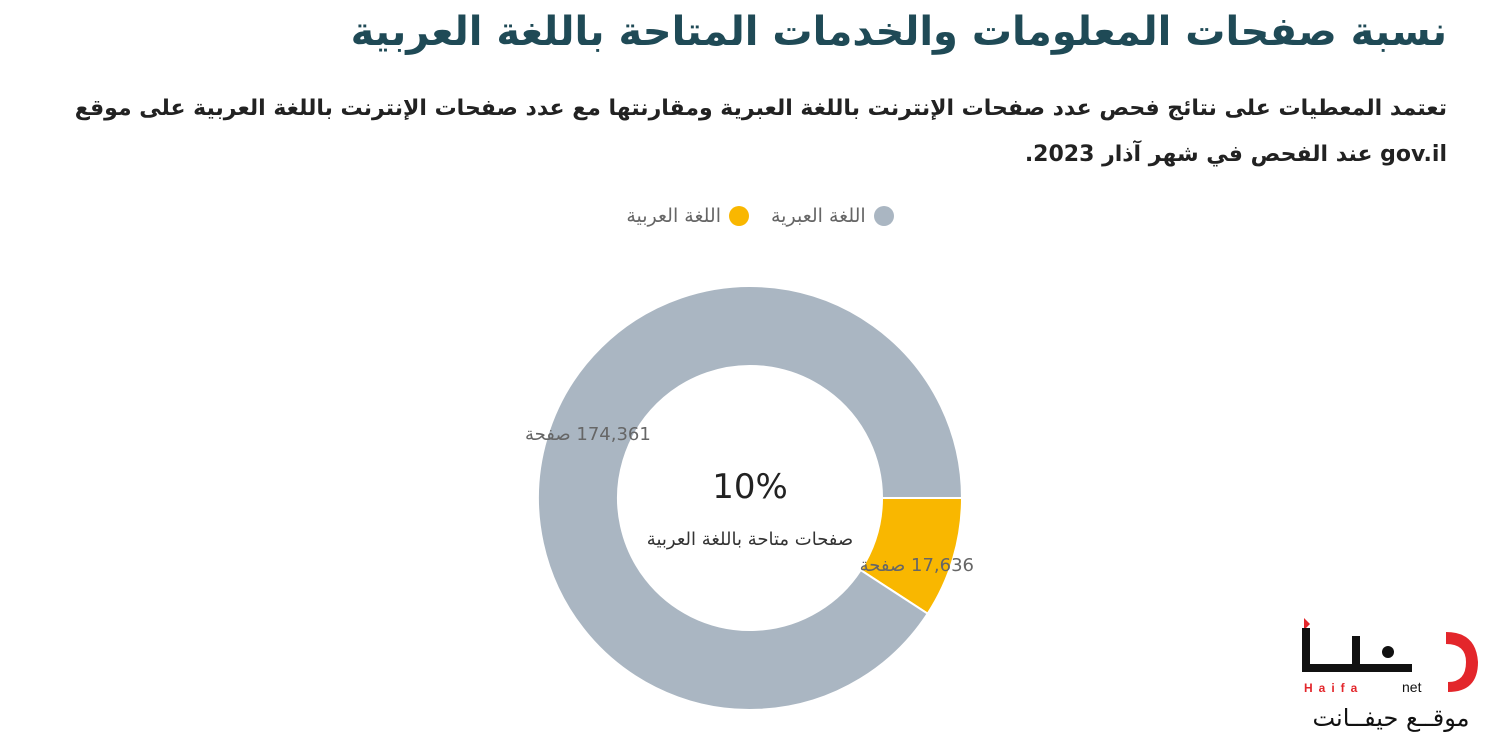 The image size is (1493, 746). What do you see at coordinates (1390, 675) in the screenshot?
I see `haifanet-logo: Haifa net موقــع حيفــانت` at bounding box center [1390, 675].